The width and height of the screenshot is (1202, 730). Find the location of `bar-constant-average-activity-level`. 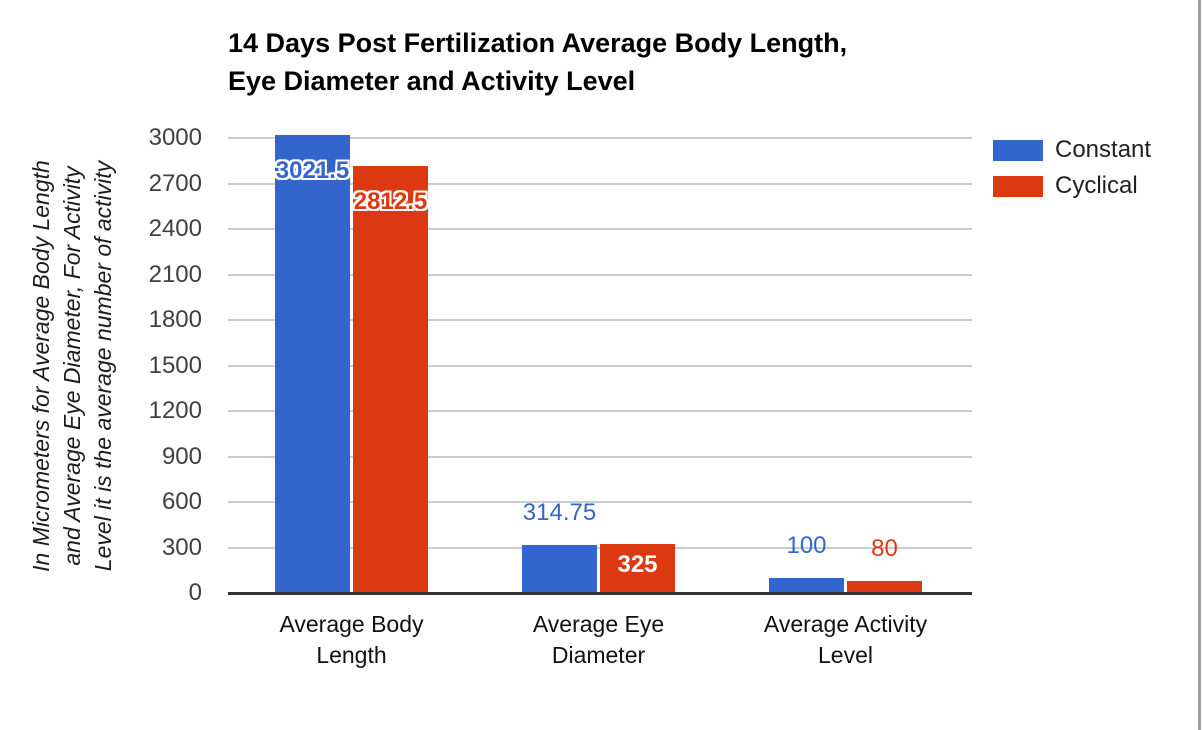

bar-constant-average-activity-level is located at coordinates (806, 585).